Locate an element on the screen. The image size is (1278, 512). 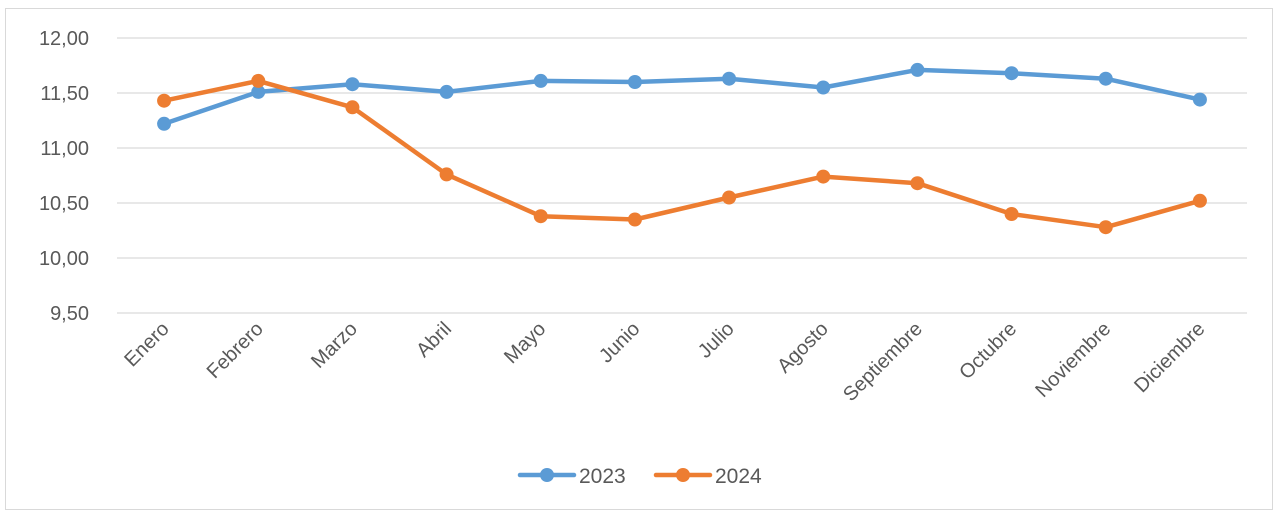
legend: 2023 2024 is located at coordinates (639, 476).